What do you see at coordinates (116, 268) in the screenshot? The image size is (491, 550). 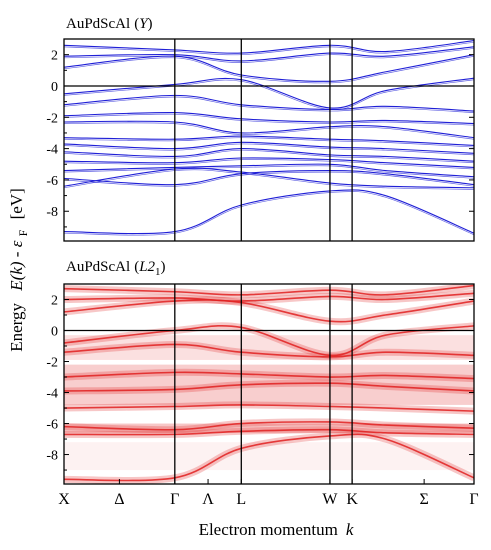 I see `panel-bottom-title: AuPdScAl (L21)` at bounding box center [116, 268].